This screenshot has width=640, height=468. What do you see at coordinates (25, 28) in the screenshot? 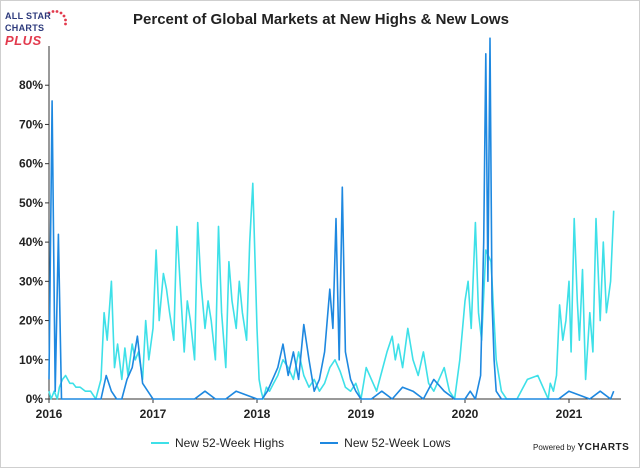
I see `logo-text-line2: CHARTS` at bounding box center [25, 28].